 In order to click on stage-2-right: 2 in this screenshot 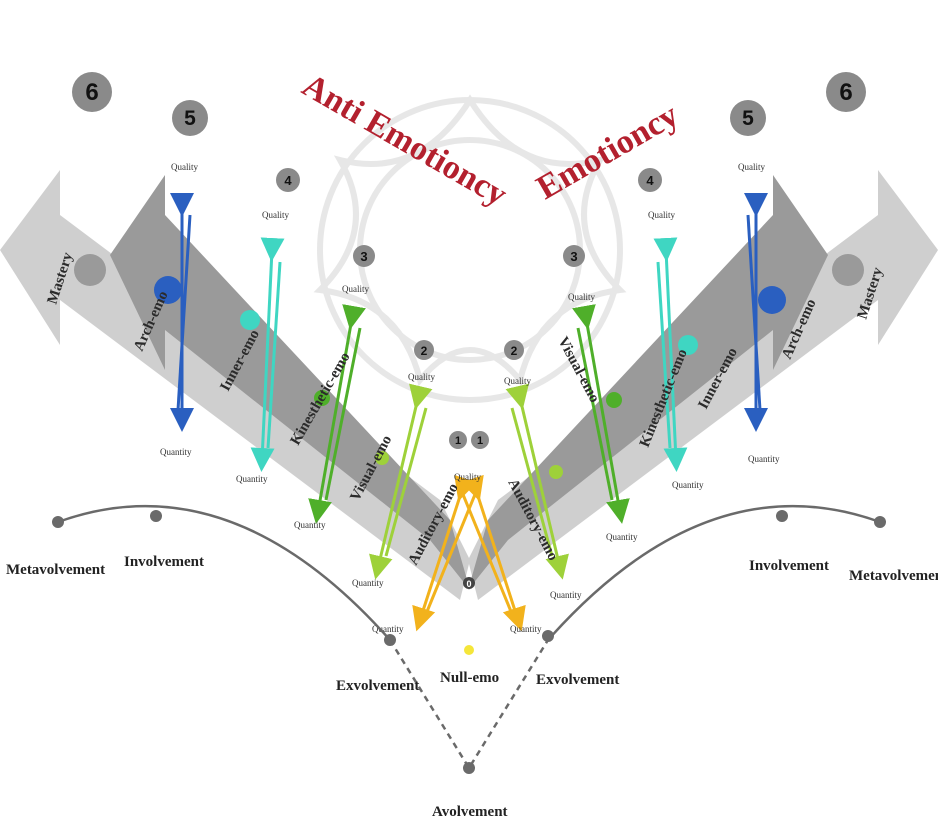, I will do `click(514, 351)`.